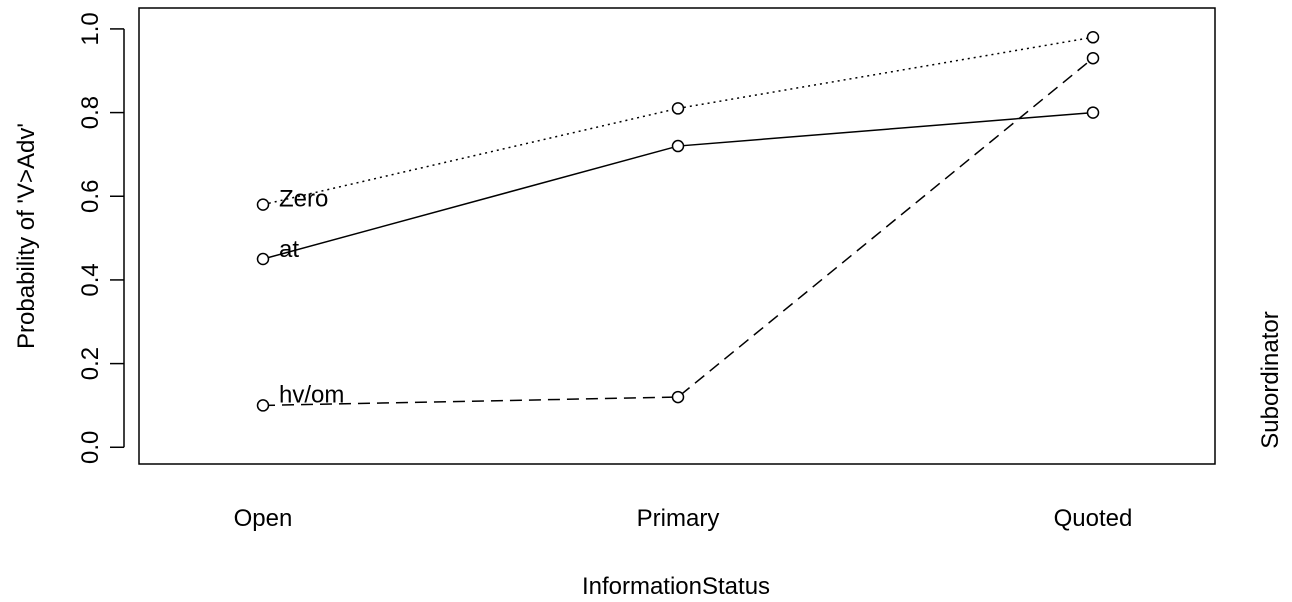 The image size is (1292, 602). What do you see at coordinates (676, 586) in the screenshot?
I see `x-axis-title: InformationStatus` at bounding box center [676, 586].